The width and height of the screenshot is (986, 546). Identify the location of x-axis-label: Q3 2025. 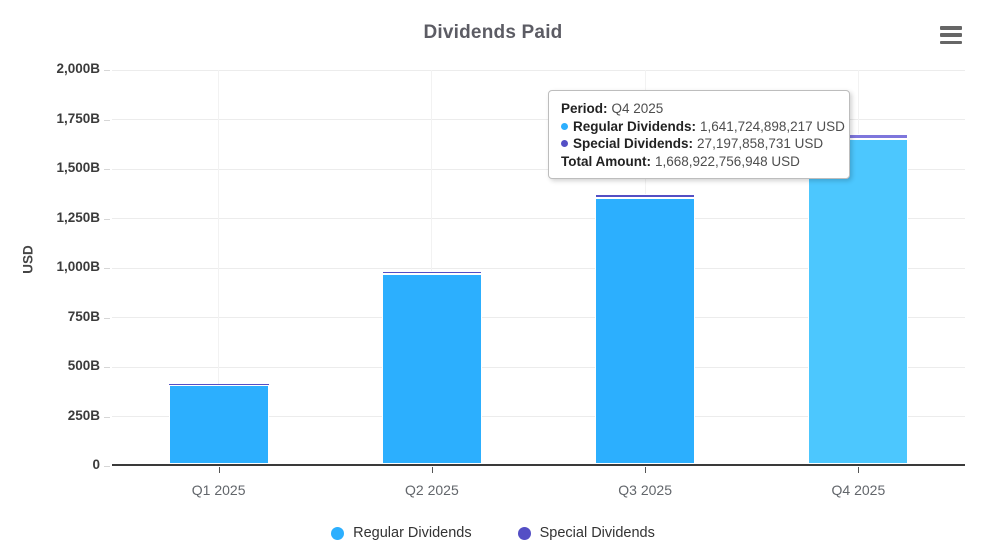
(645, 490).